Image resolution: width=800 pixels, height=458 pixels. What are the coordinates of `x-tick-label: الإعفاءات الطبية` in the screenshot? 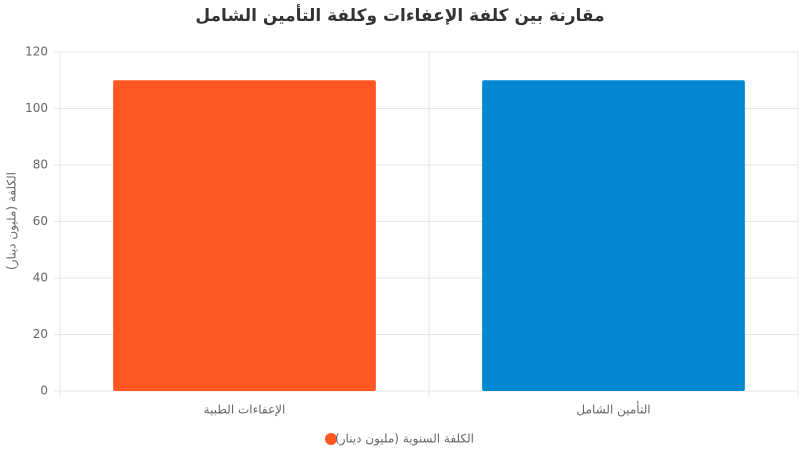 It's located at (245, 410).